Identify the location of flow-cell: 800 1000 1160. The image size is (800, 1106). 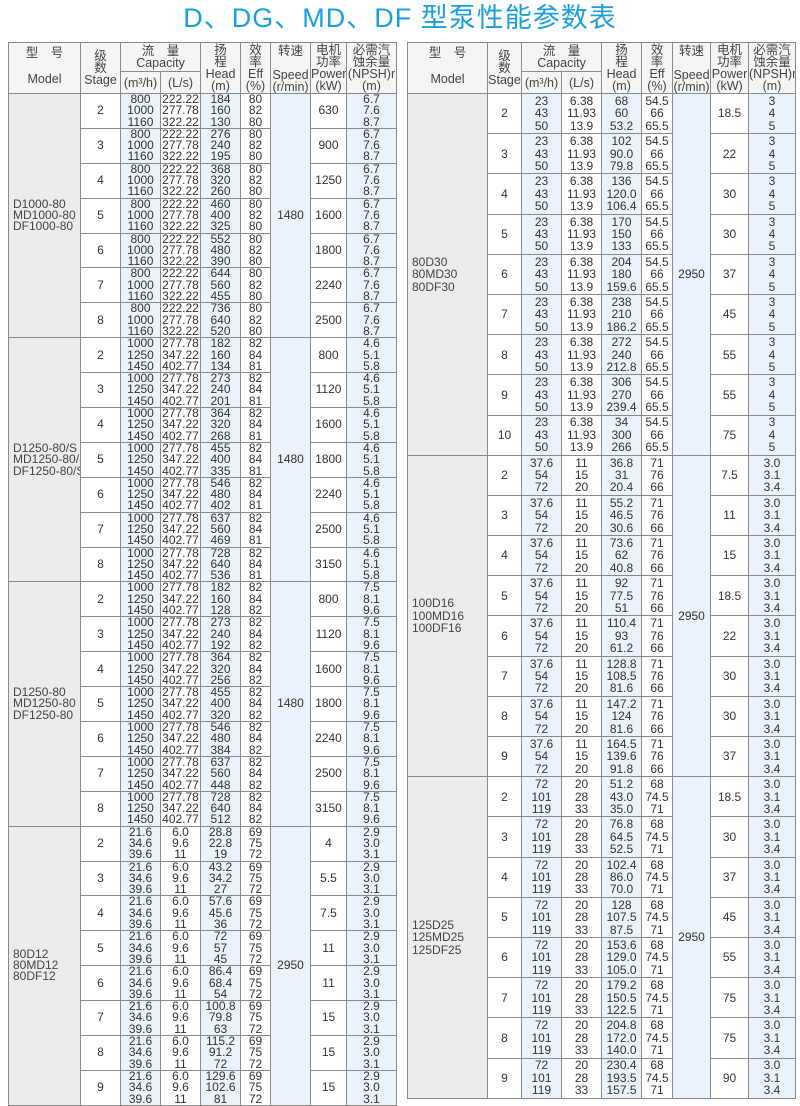
(140, 215).